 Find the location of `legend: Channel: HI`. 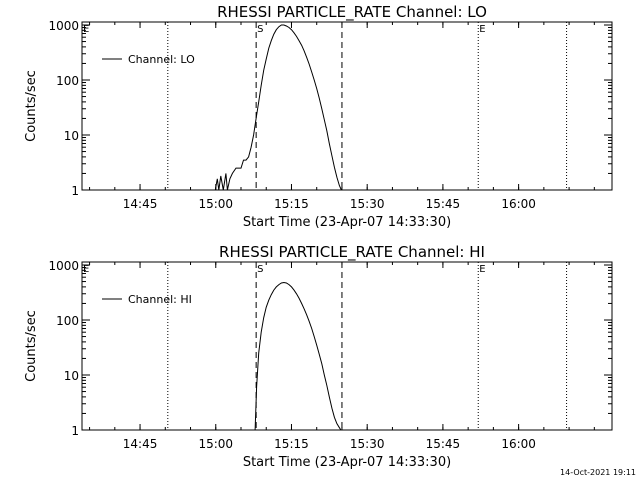

legend: Channel: HI is located at coordinates (147, 299).